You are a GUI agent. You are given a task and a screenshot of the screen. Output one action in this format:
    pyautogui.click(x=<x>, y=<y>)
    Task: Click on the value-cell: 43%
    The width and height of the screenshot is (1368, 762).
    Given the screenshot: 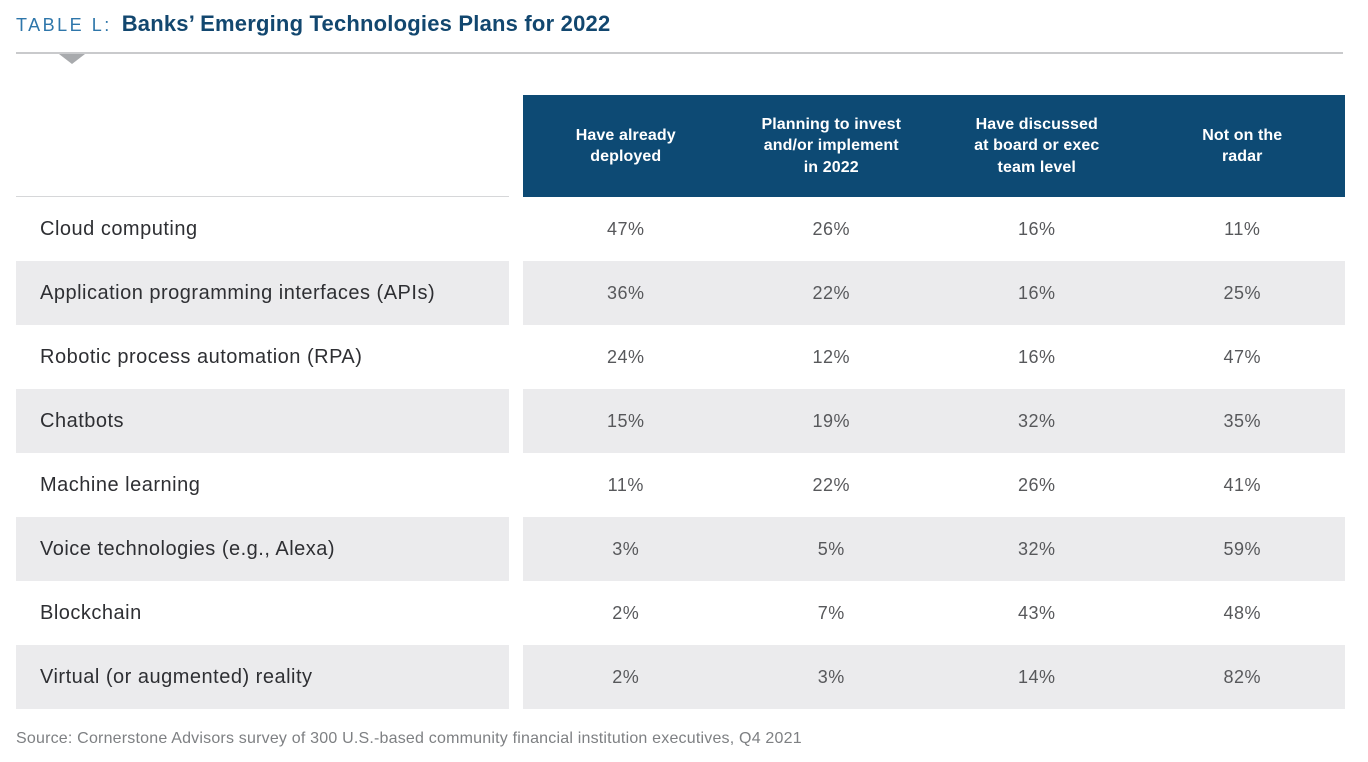 What is the action you would take?
    pyautogui.click(x=1036, y=612)
    